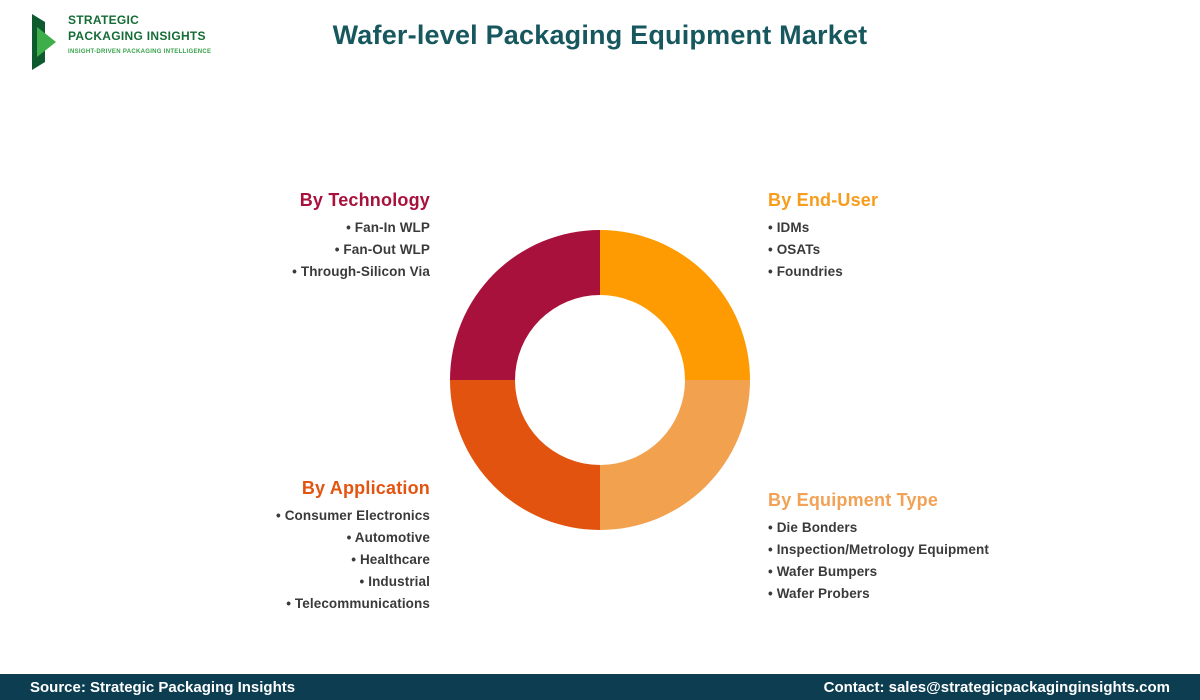 Image resolution: width=1200 pixels, height=700 pixels. What do you see at coordinates (163, 687) in the screenshot?
I see `footer-source-text: Source: Strategic Packaging Insights` at bounding box center [163, 687].